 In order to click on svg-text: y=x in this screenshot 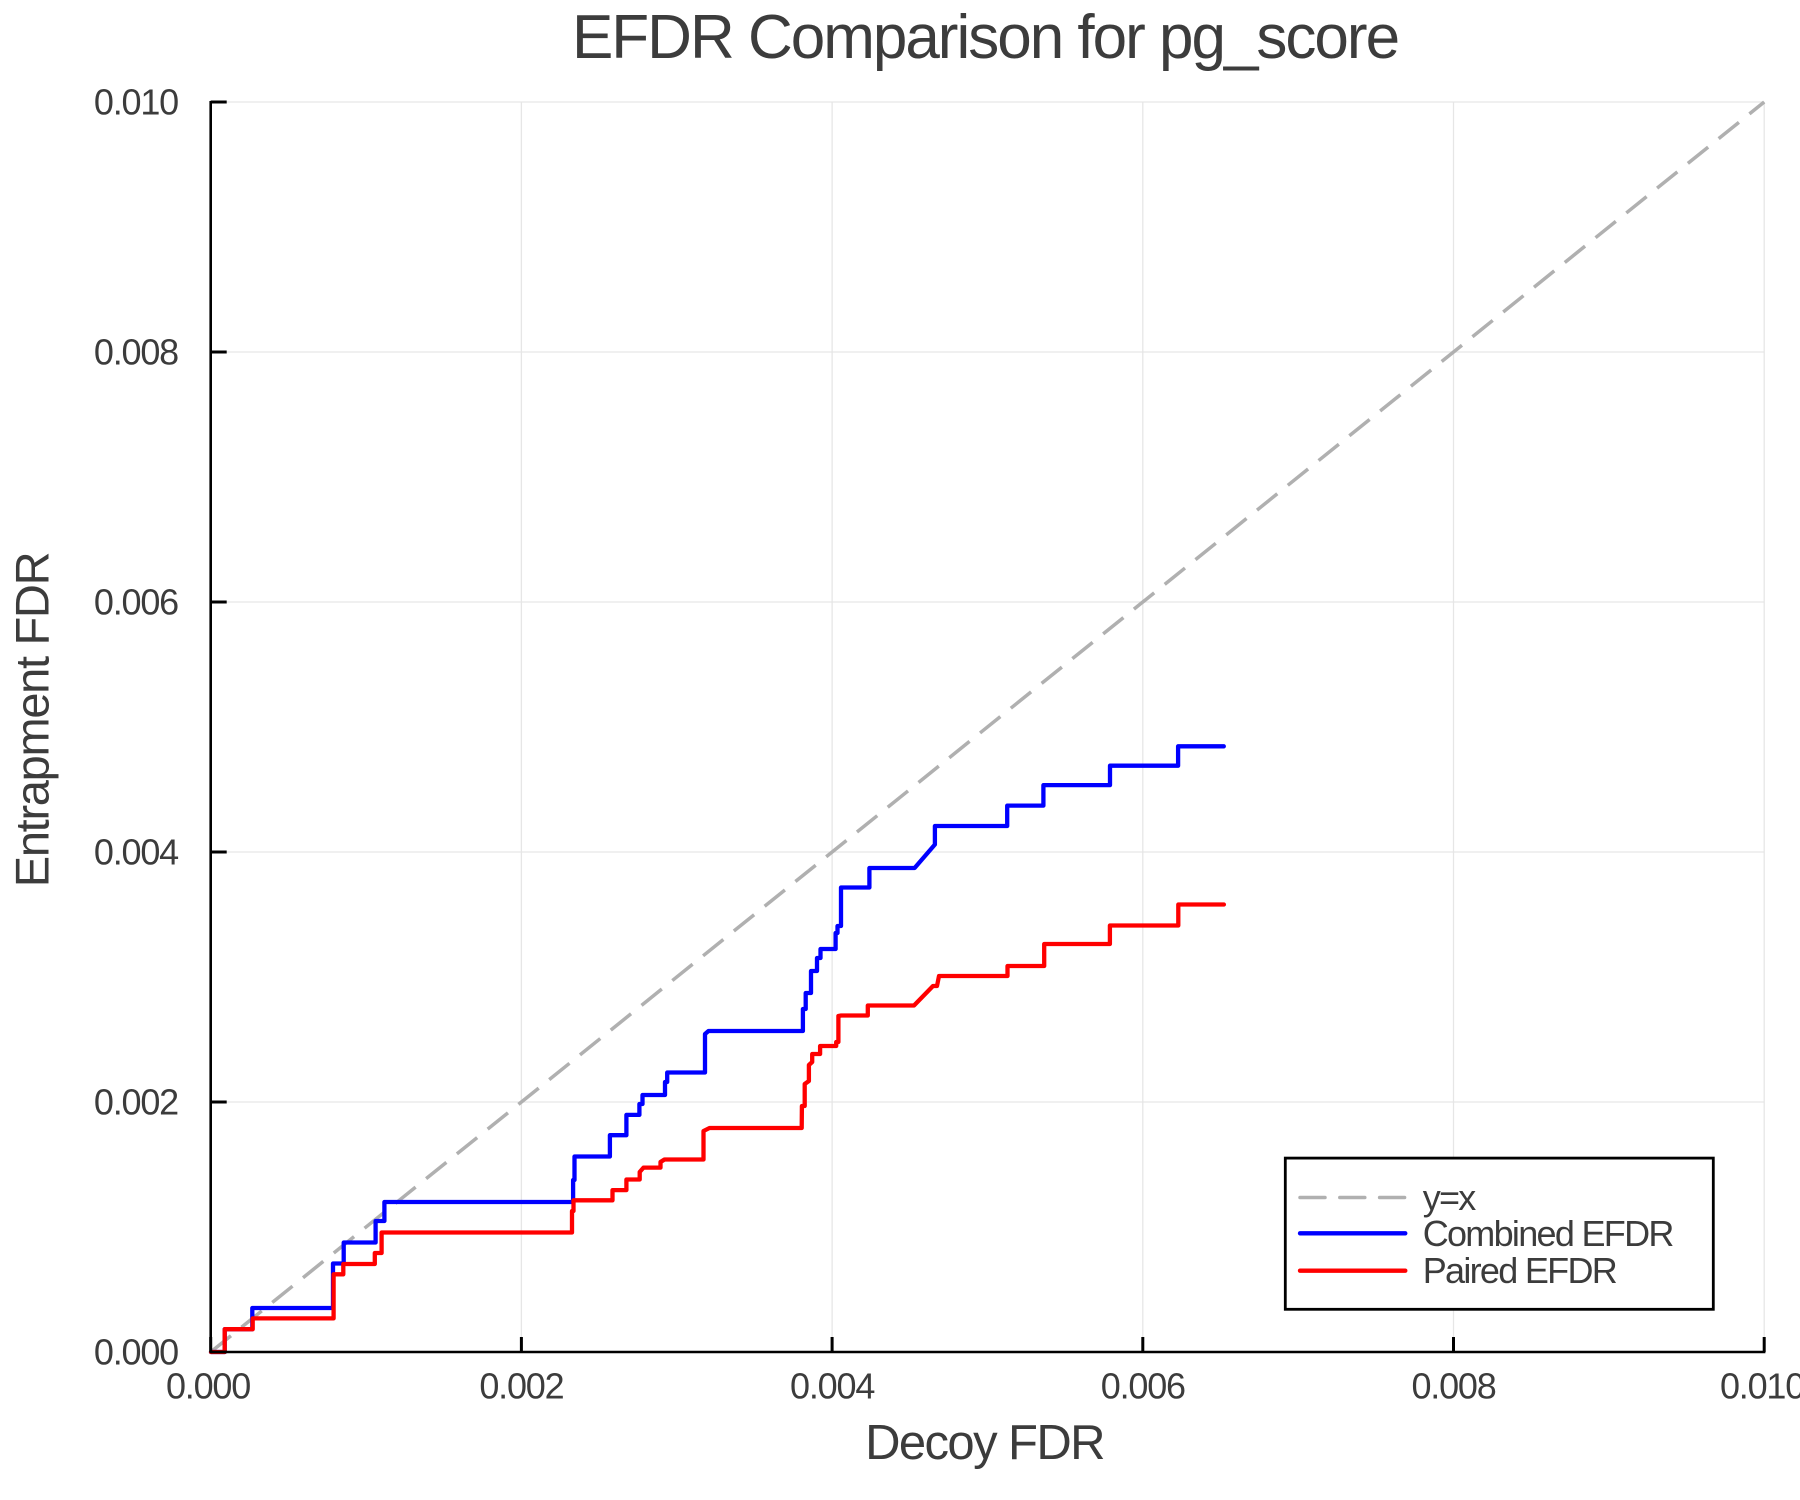, I will do `click(1450, 1197)`.